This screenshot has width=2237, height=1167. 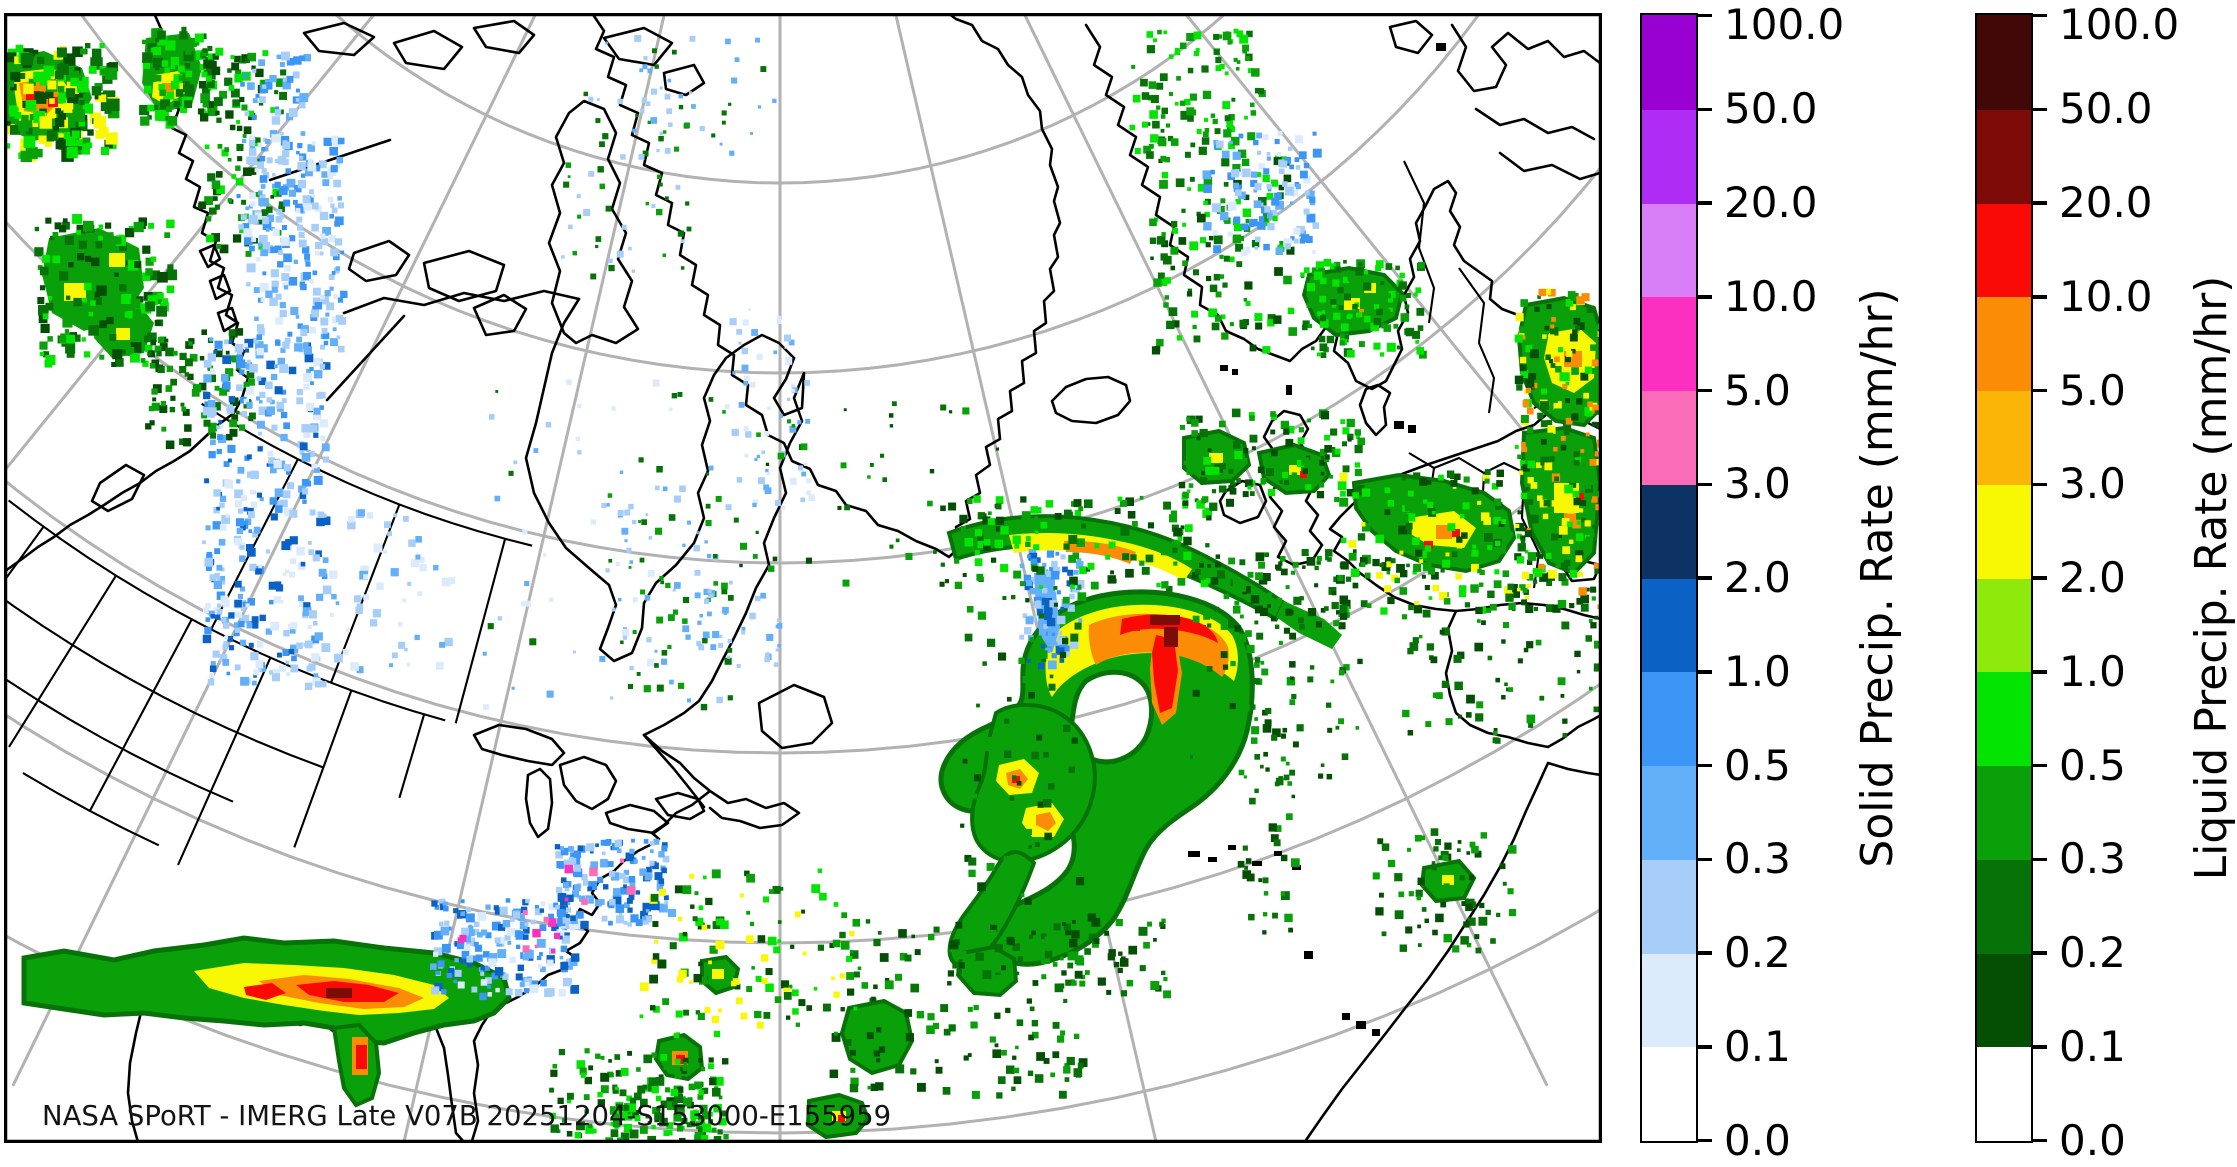 I want to click on precip-speckle-baffin-dots, so click(x=648, y=104).